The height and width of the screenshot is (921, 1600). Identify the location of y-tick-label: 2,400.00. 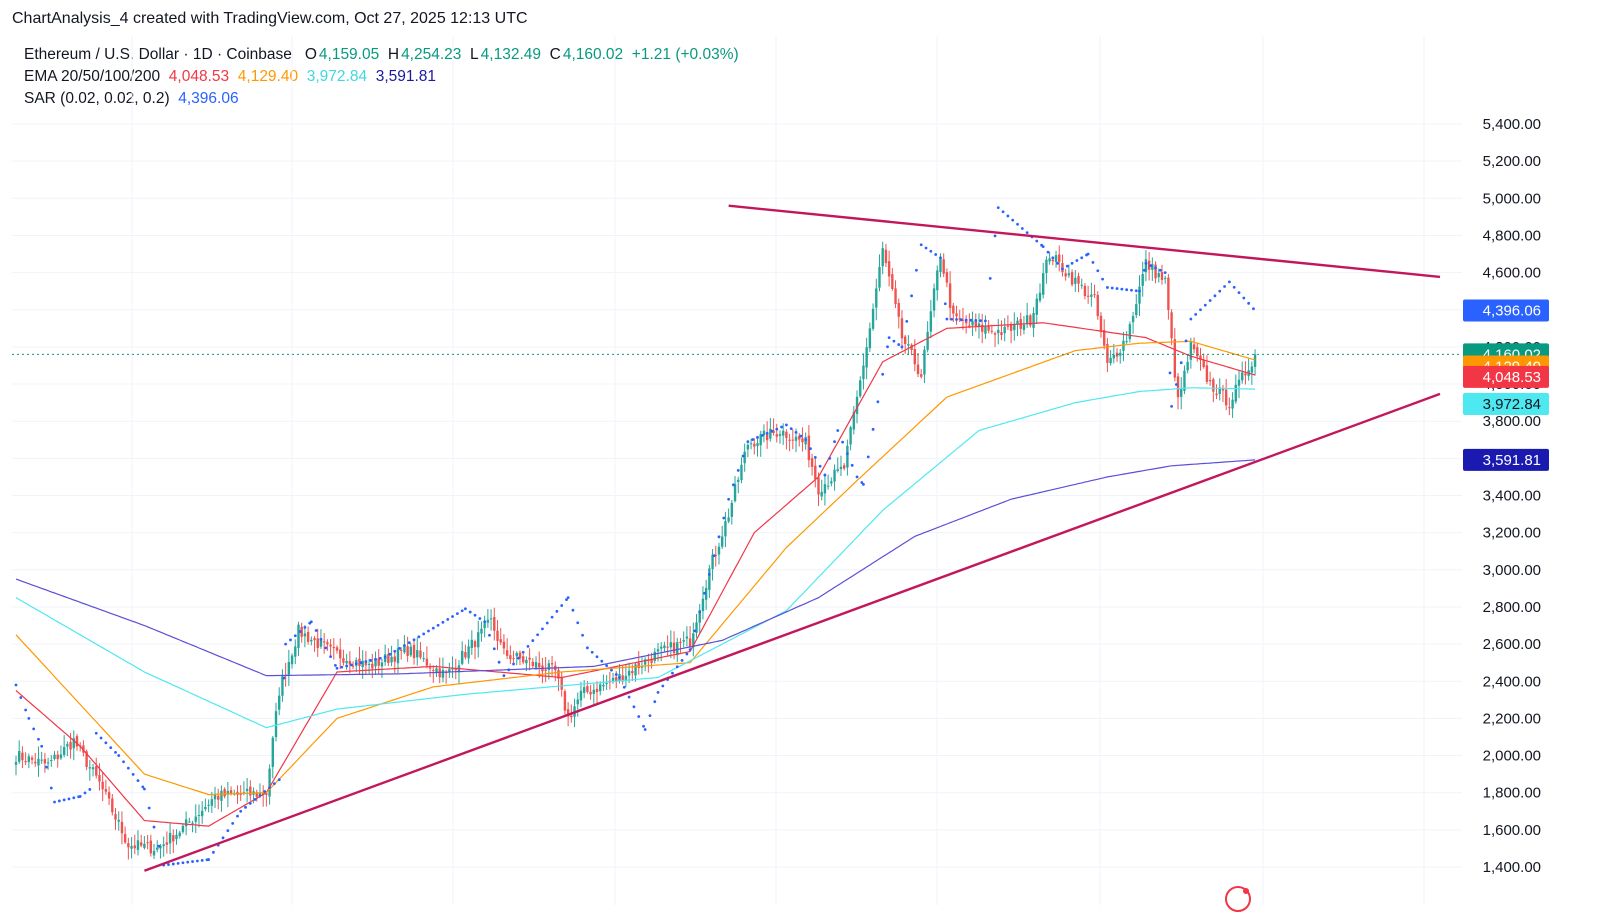
(1512, 681).